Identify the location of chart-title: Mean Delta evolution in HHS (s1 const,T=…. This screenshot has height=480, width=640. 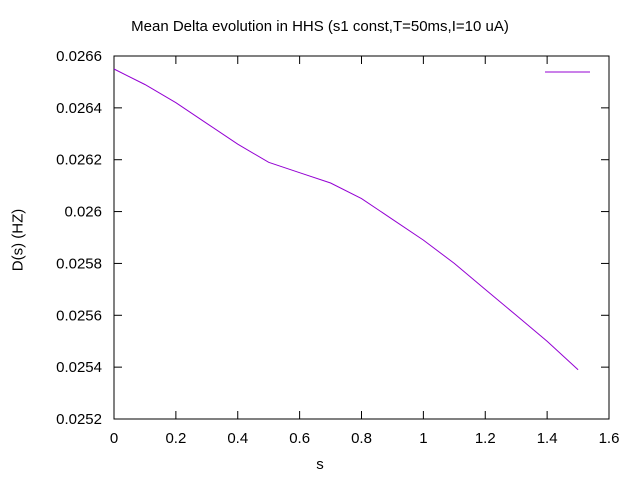
(320, 26).